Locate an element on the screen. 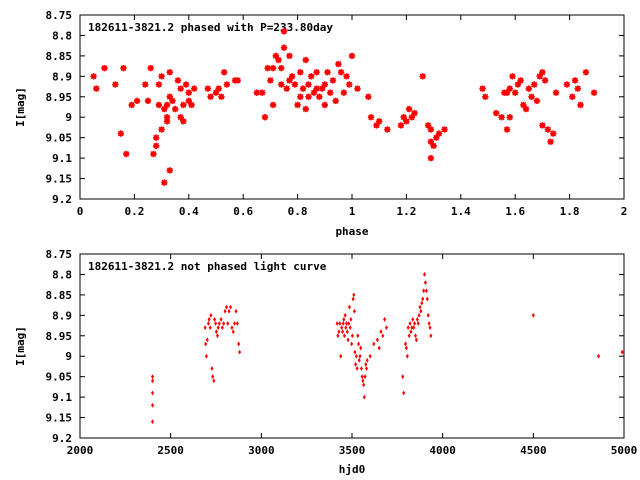  x-axis-label-bottom: hjd0 is located at coordinates (352, 469).